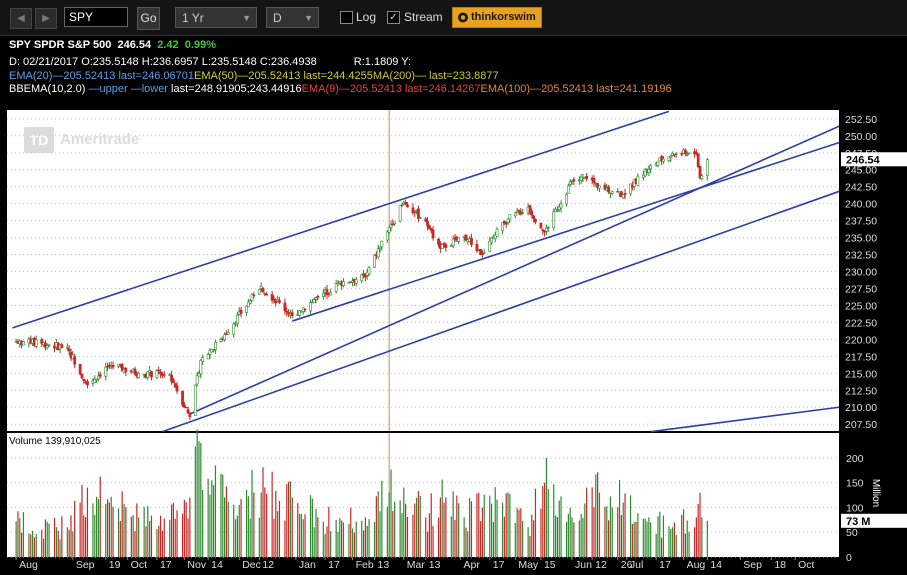 This screenshot has width=907, height=575. I want to click on data-low: L:235.5148, so click(229, 62).